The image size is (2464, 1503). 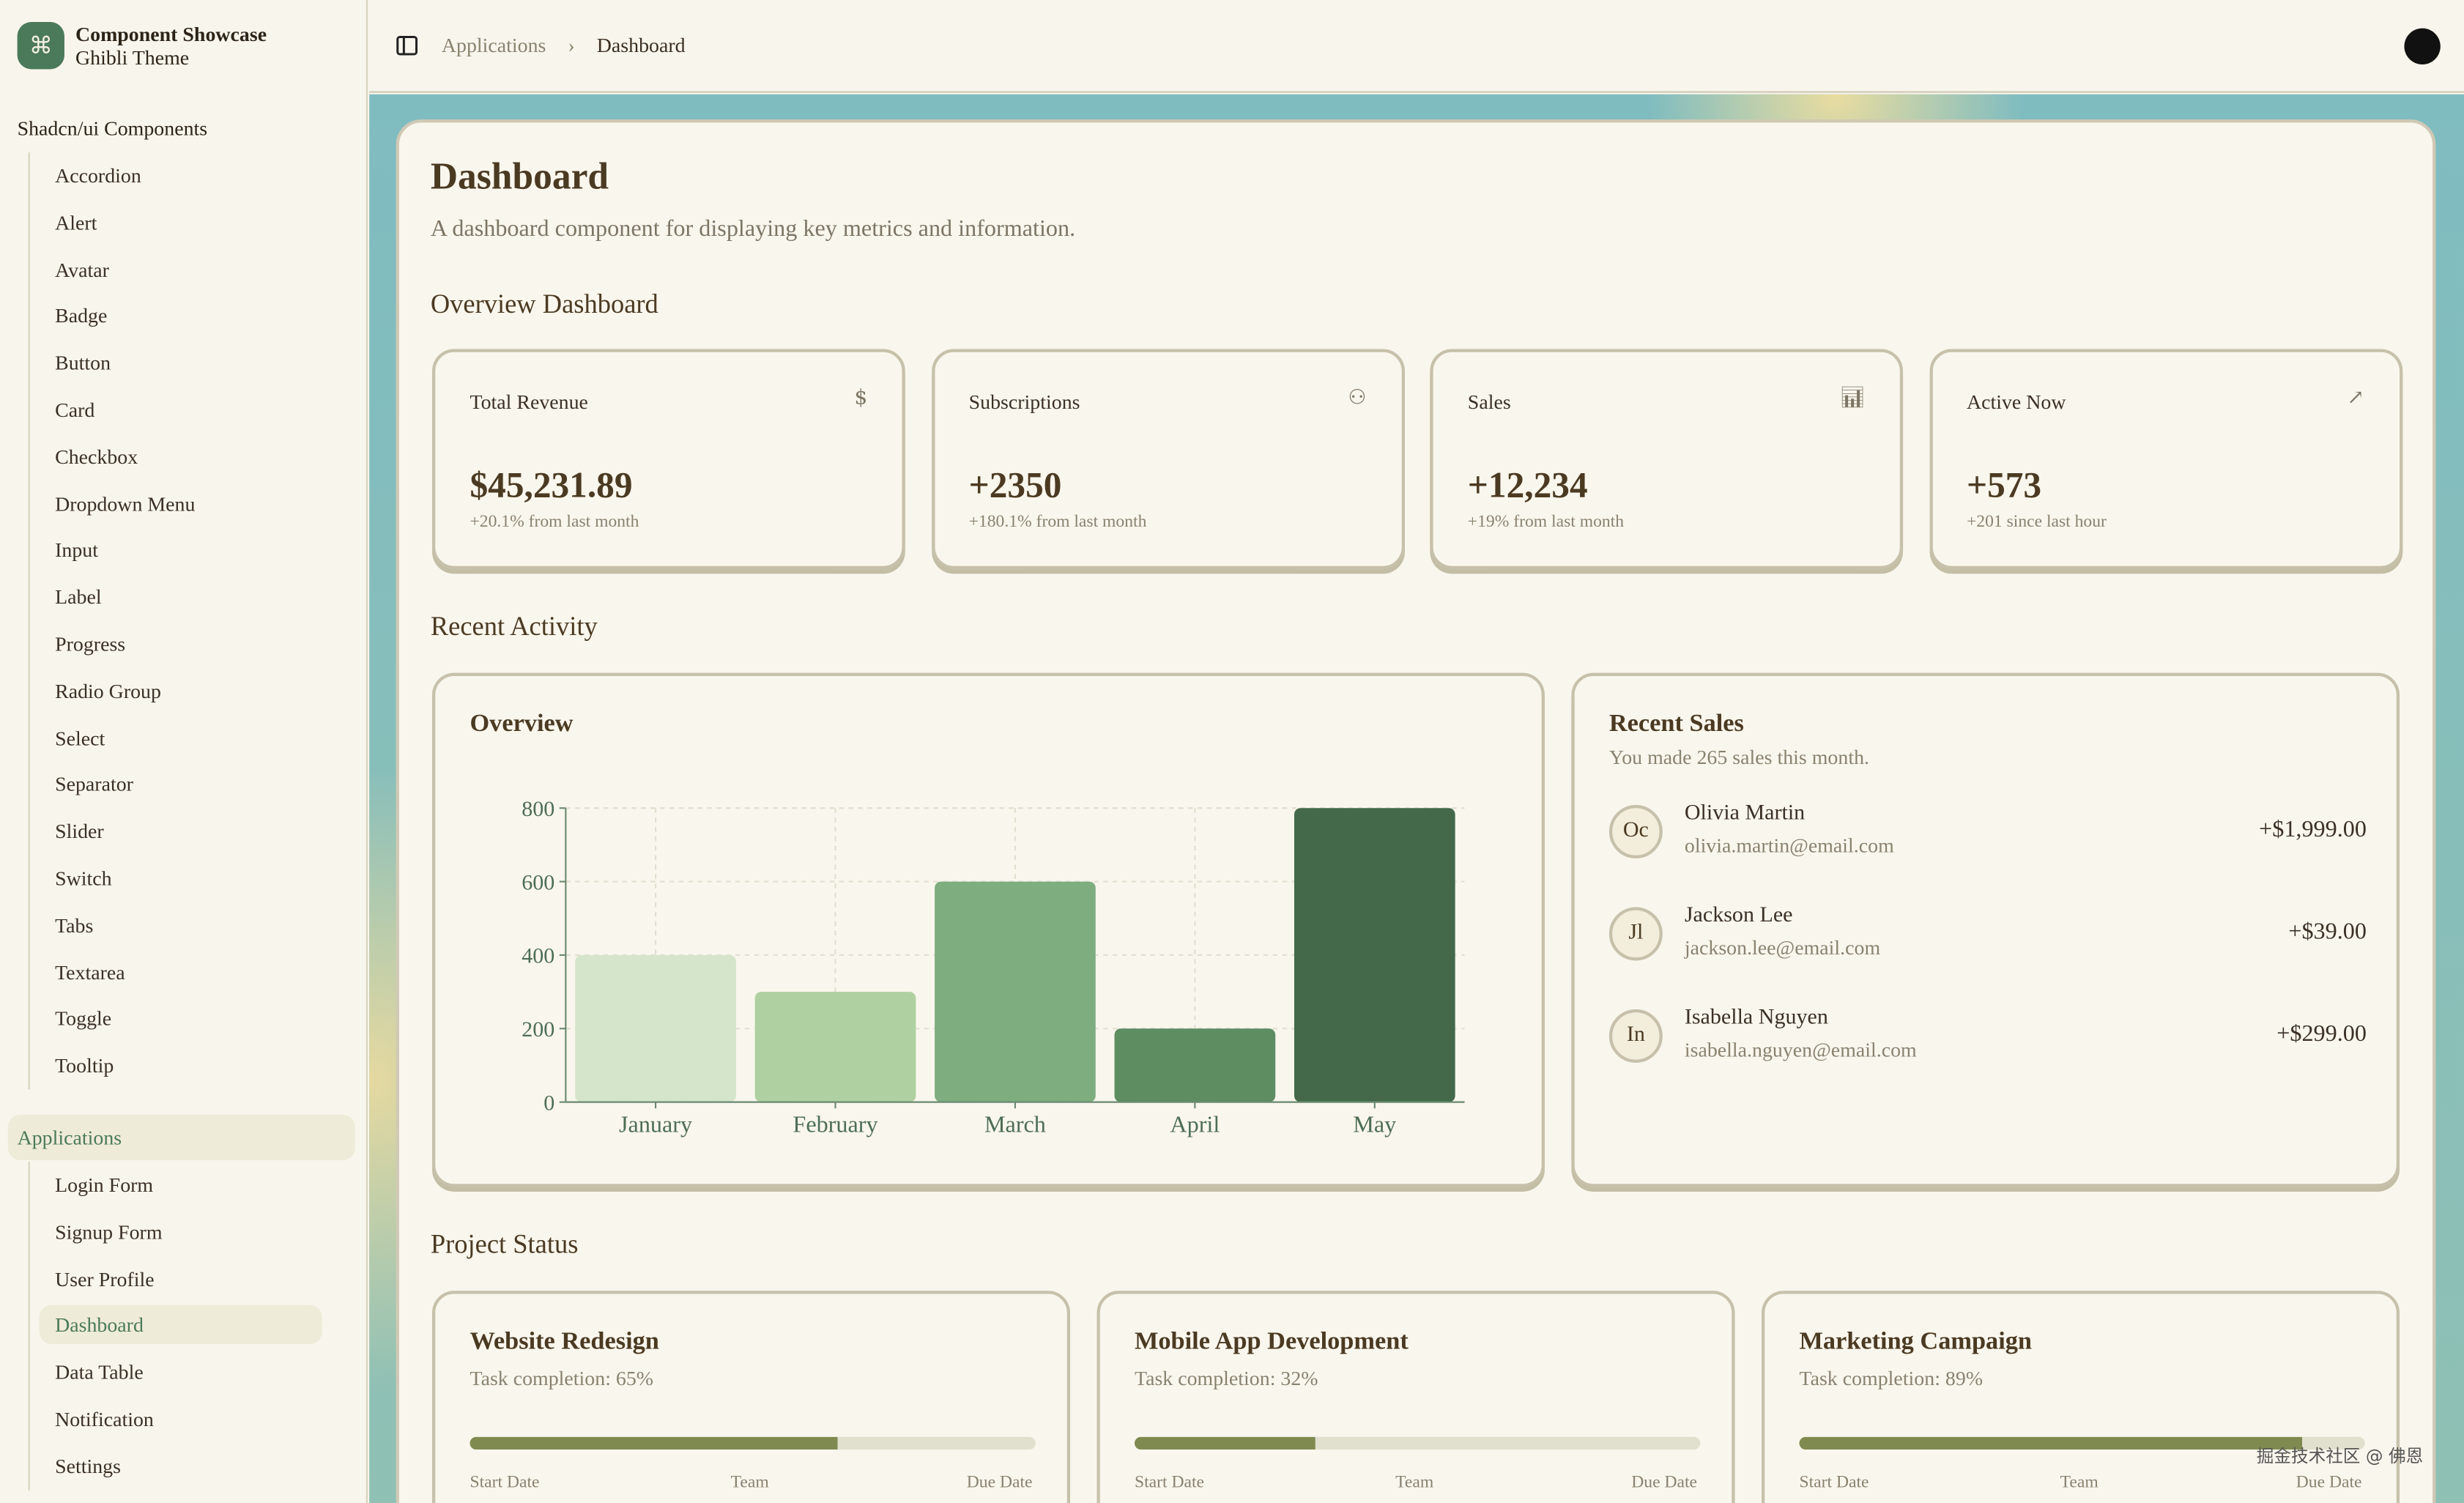 What do you see at coordinates (544, 304) in the screenshot?
I see `section-overview: Overview Dashboard` at bounding box center [544, 304].